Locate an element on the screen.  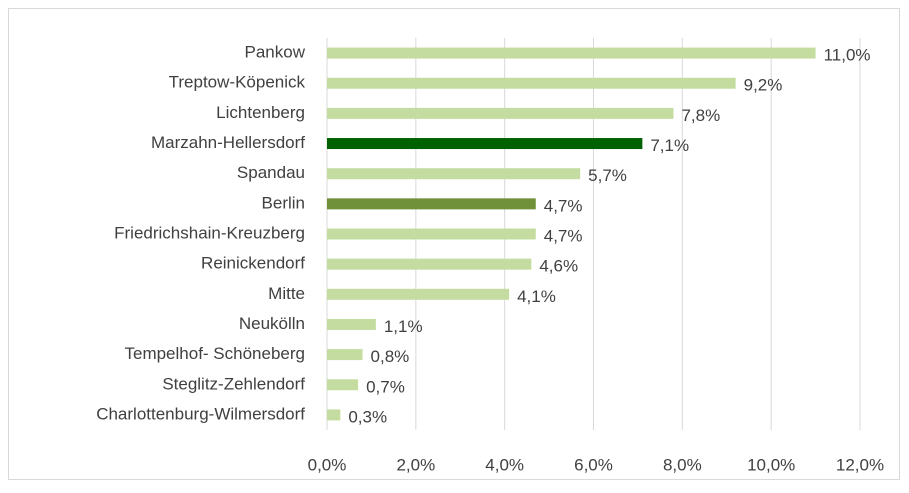
x-tick-label: 2,0% is located at coordinates (415, 464).